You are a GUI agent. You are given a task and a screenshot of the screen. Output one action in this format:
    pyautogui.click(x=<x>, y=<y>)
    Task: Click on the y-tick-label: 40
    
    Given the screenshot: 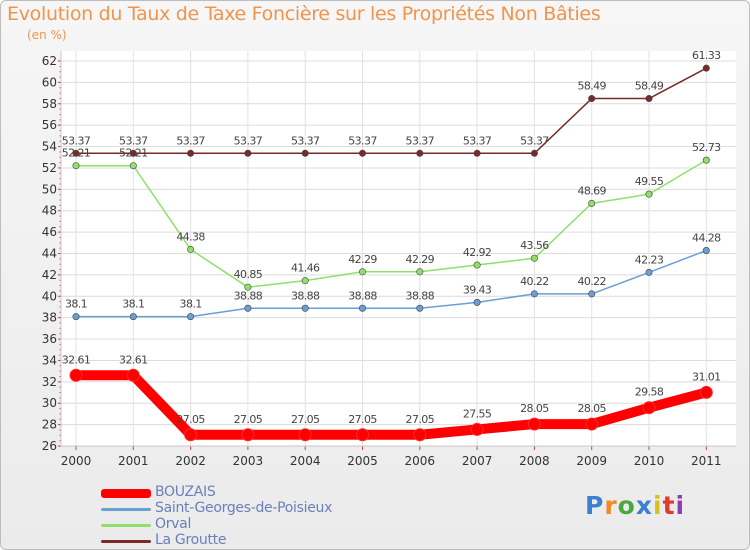 What is the action you would take?
    pyautogui.click(x=49, y=296)
    